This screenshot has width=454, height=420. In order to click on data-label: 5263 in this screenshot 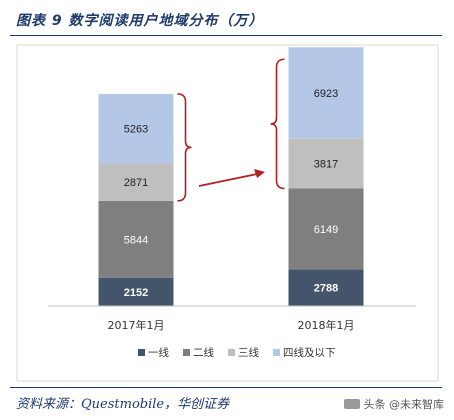, I will do `click(136, 129)`.